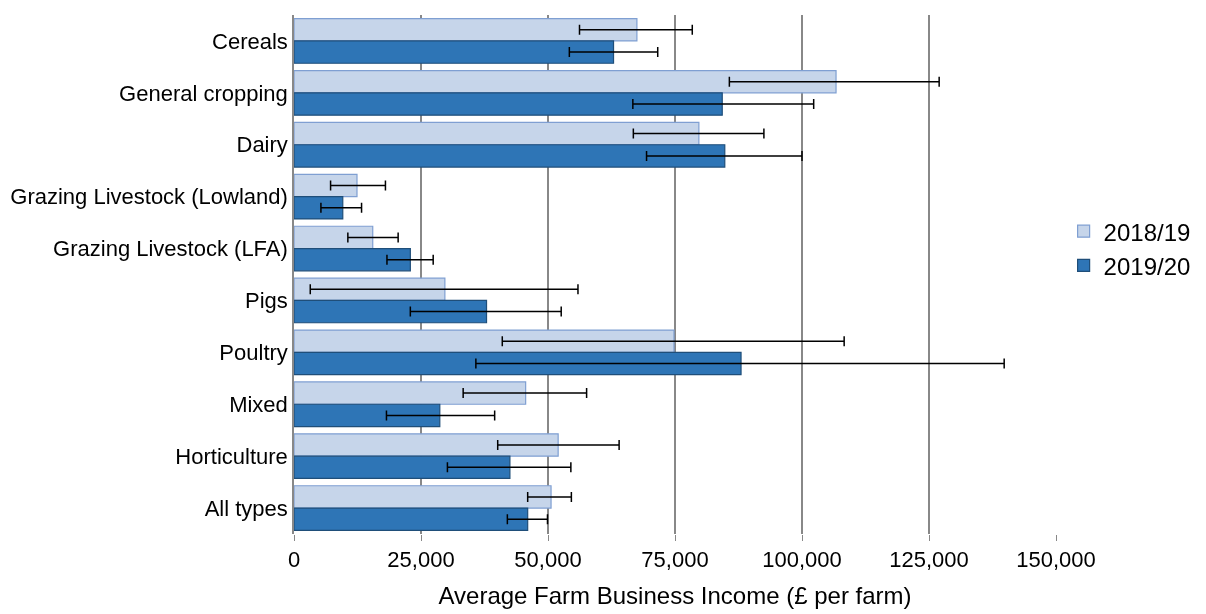 Image resolution: width=1206 pixels, height=614 pixels. Describe the element at coordinates (675, 595) in the screenshot. I see `x-axis-title: Average Farm Business Income (£ per farm)` at that location.